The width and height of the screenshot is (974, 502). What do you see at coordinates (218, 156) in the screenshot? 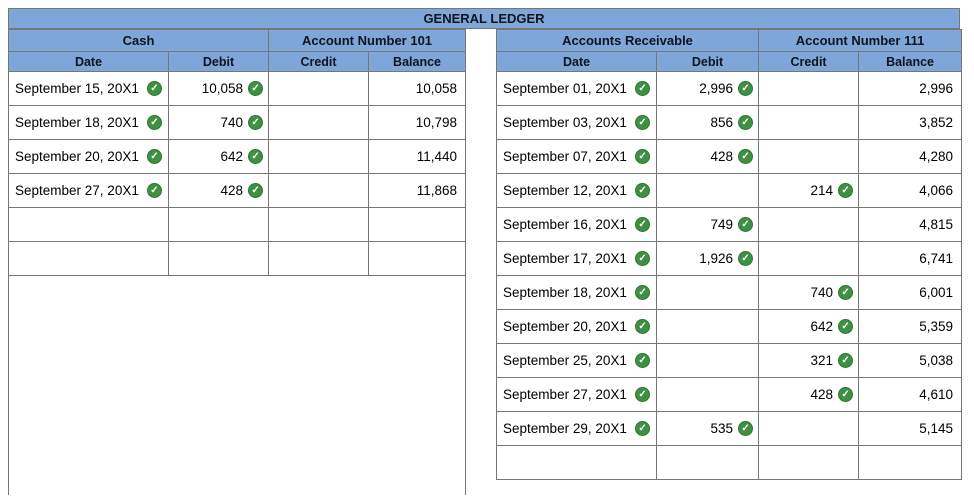
I see `debit-cell: 642 ✓` at bounding box center [218, 156].